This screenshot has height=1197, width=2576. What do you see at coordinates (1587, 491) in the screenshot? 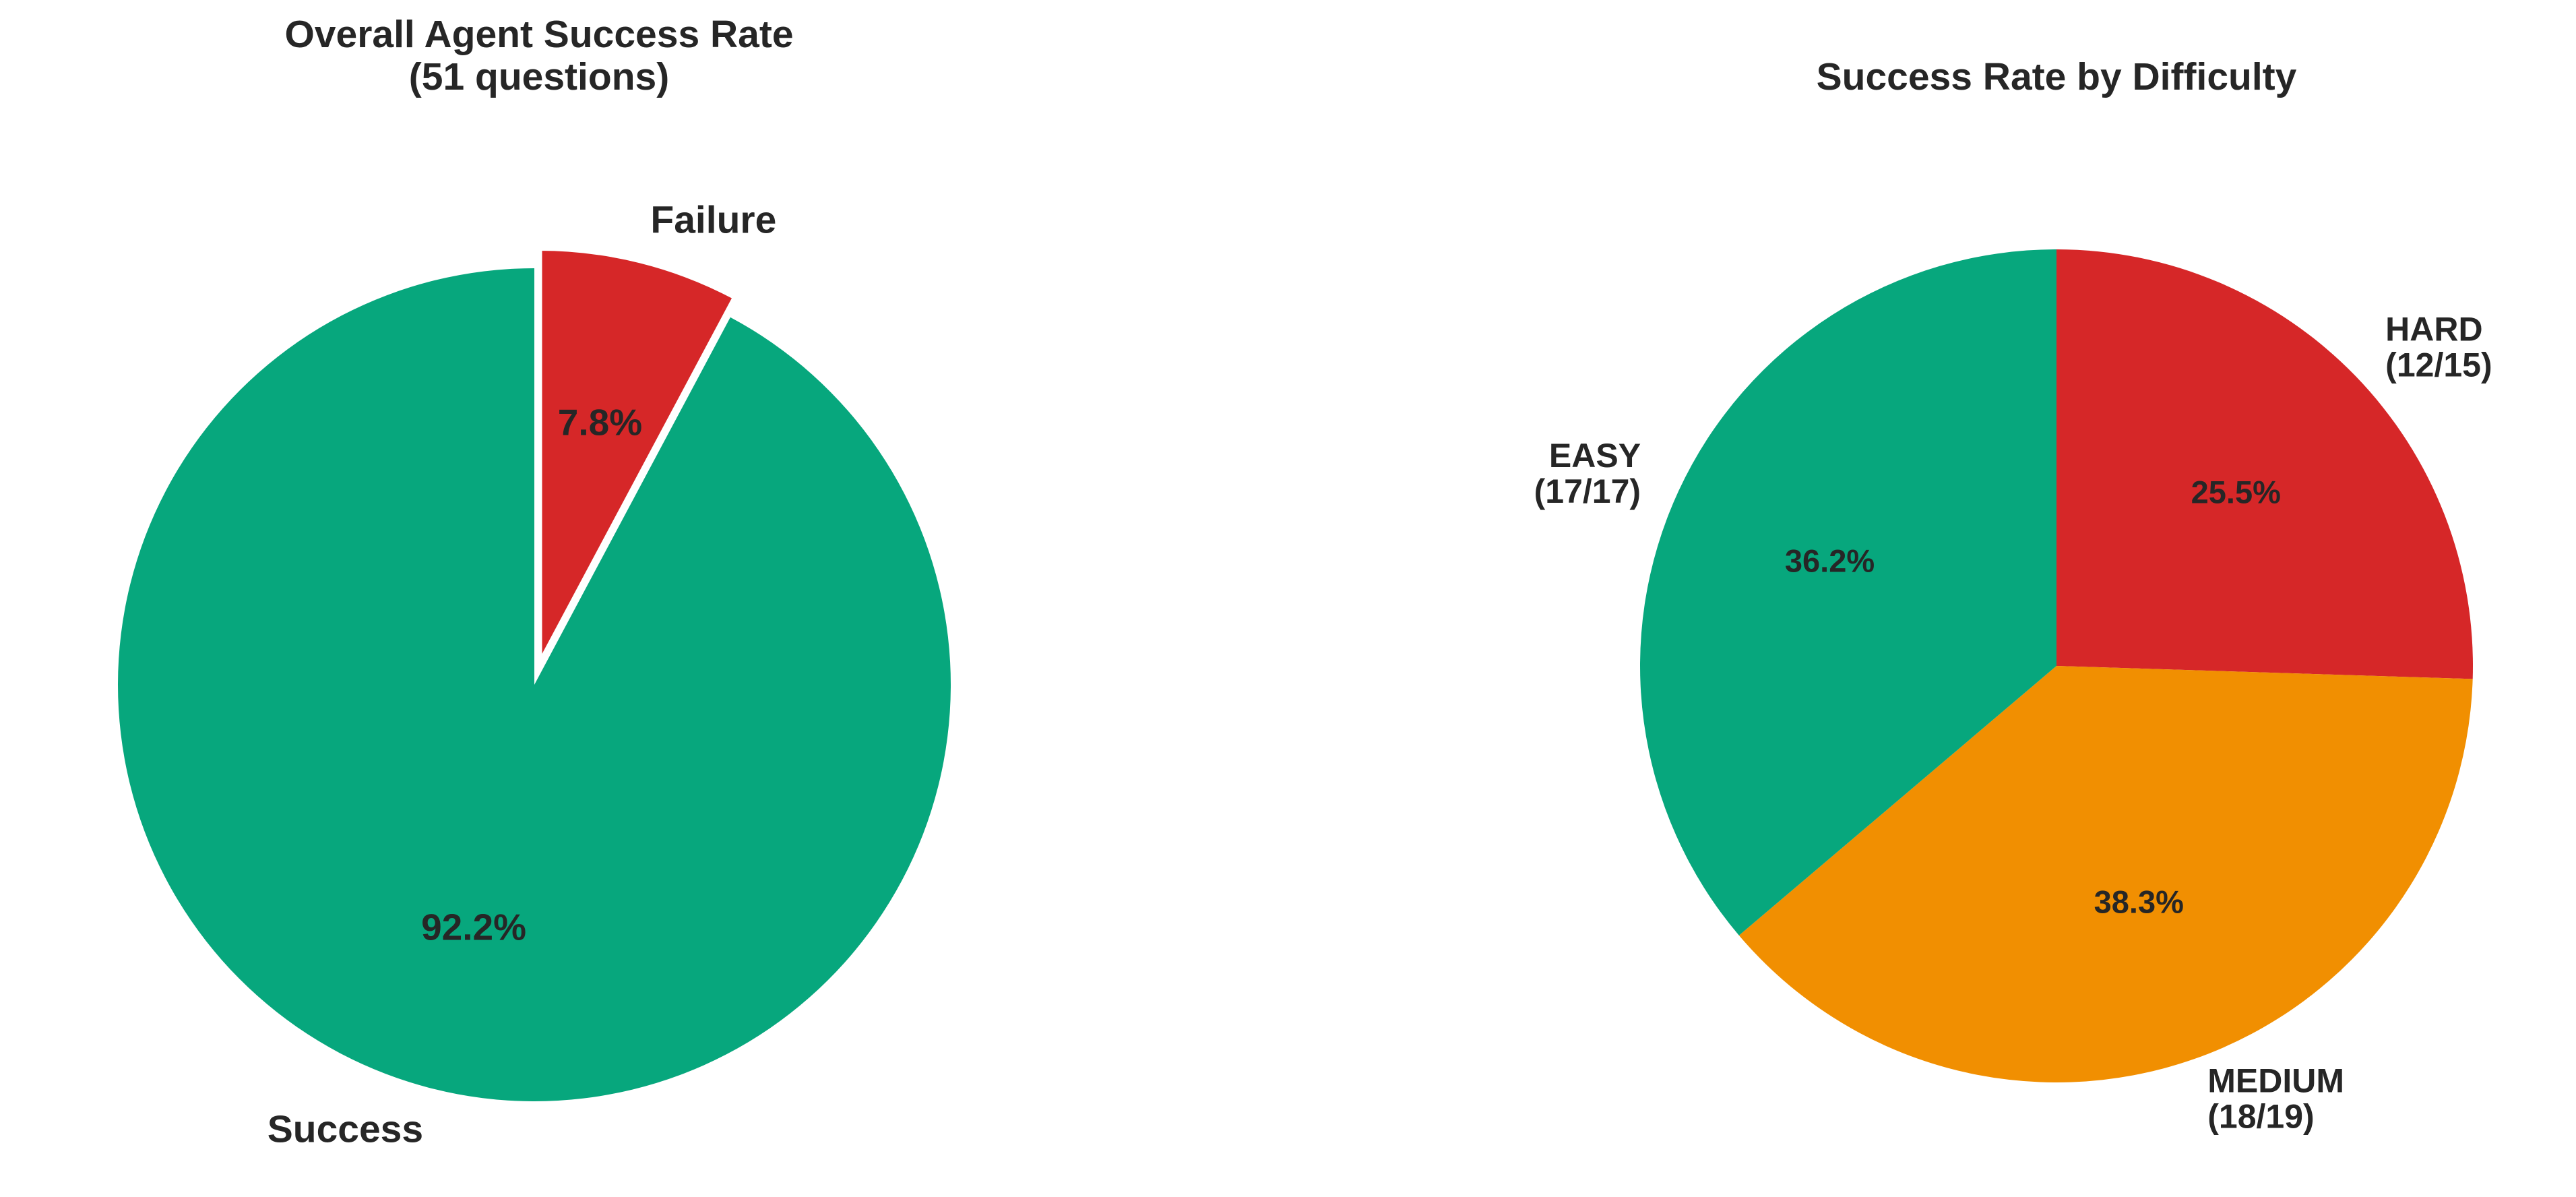
I see `pie-category-label-line: (17/17)` at bounding box center [1587, 491].